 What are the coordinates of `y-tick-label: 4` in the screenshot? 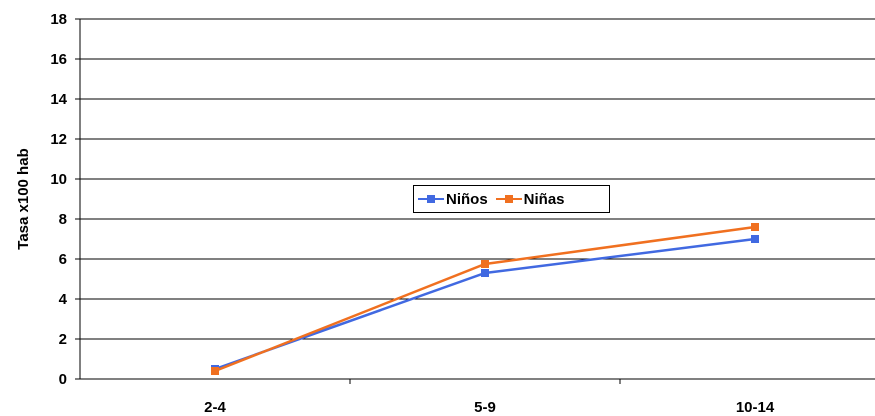 It's located at (63, 299).